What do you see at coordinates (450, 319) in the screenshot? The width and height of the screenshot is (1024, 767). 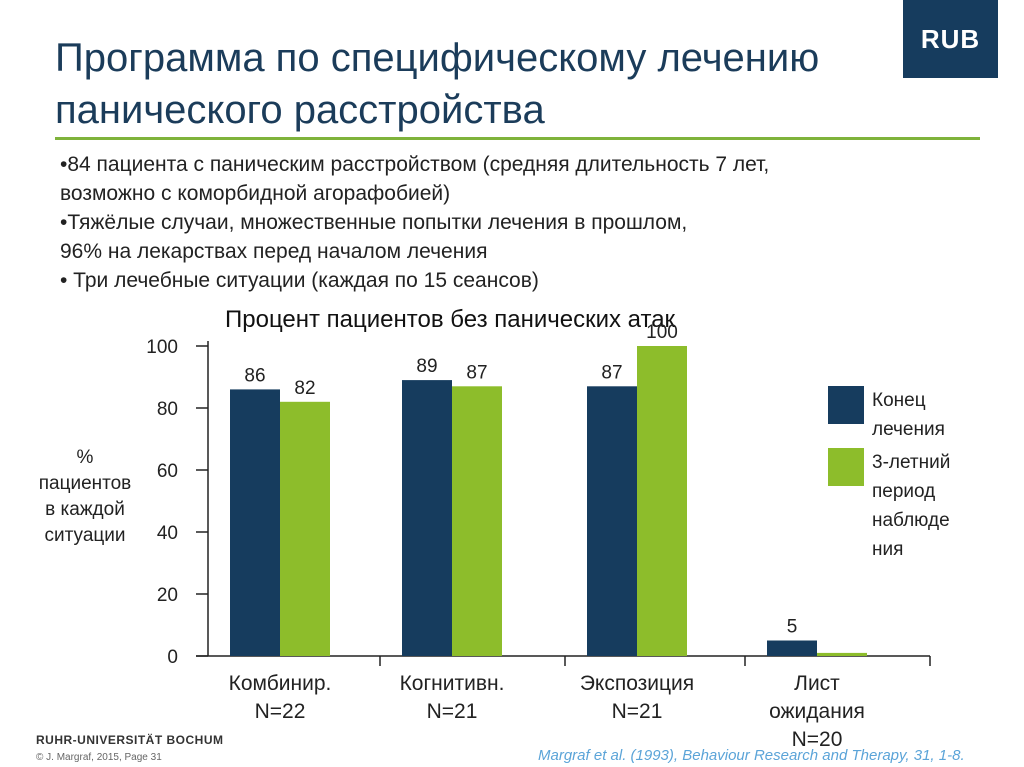 I see `chart-title: Процент пациентов без панических атак` at bounding box center [450, 319].